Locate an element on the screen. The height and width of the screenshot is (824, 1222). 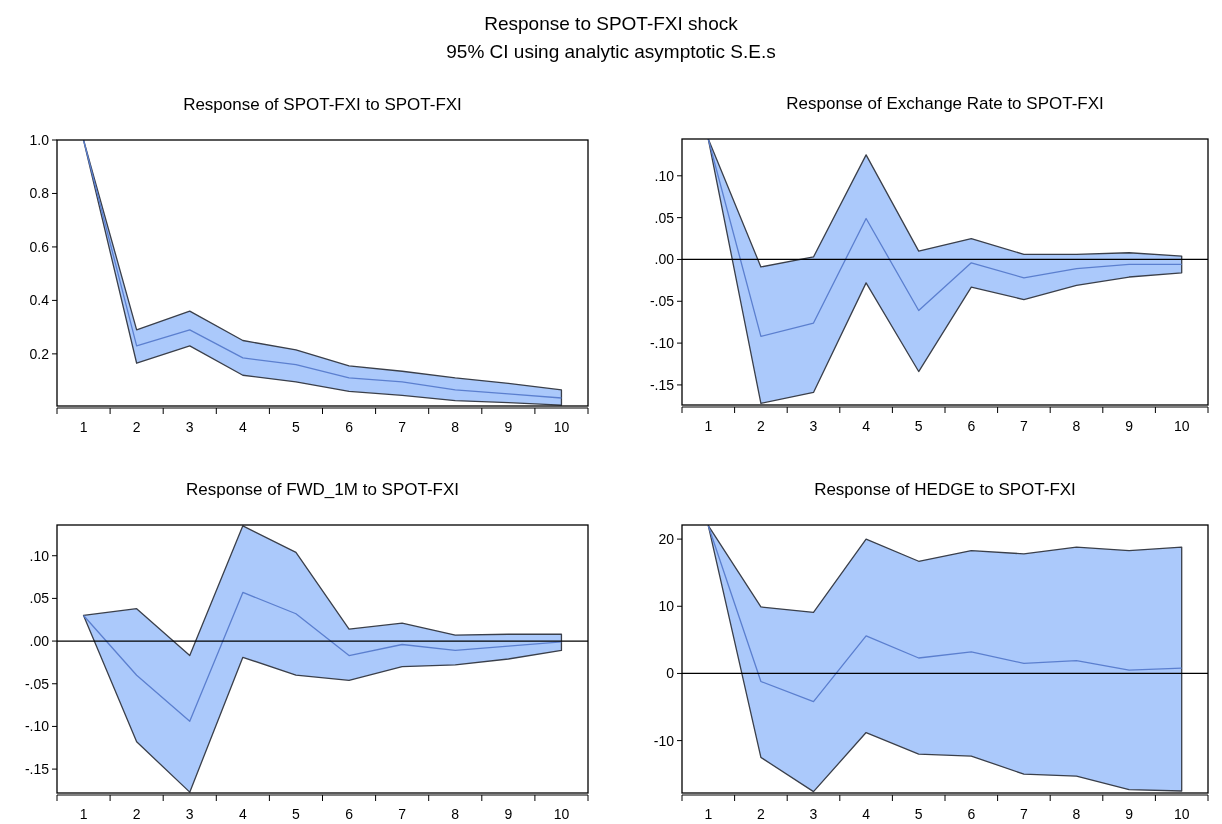
chart-title: Response of Exchange Rate to SPOT-FXI is located at coordinates (945, 103).